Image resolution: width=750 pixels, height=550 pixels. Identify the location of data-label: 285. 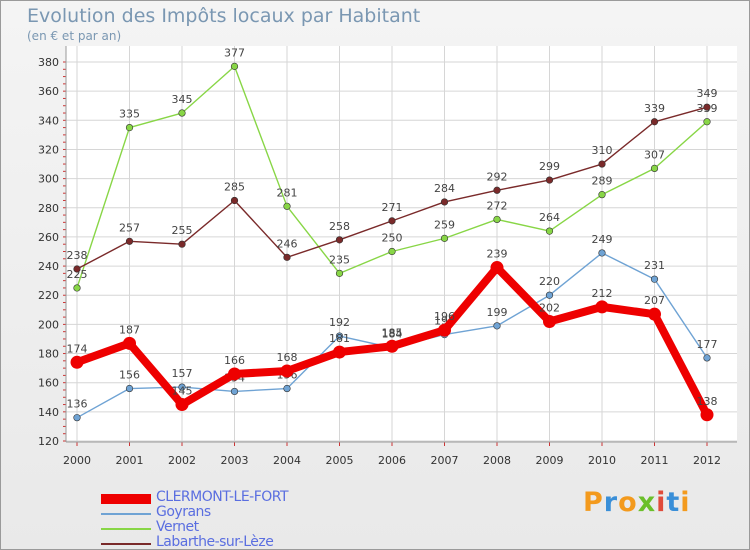
(234, 186).